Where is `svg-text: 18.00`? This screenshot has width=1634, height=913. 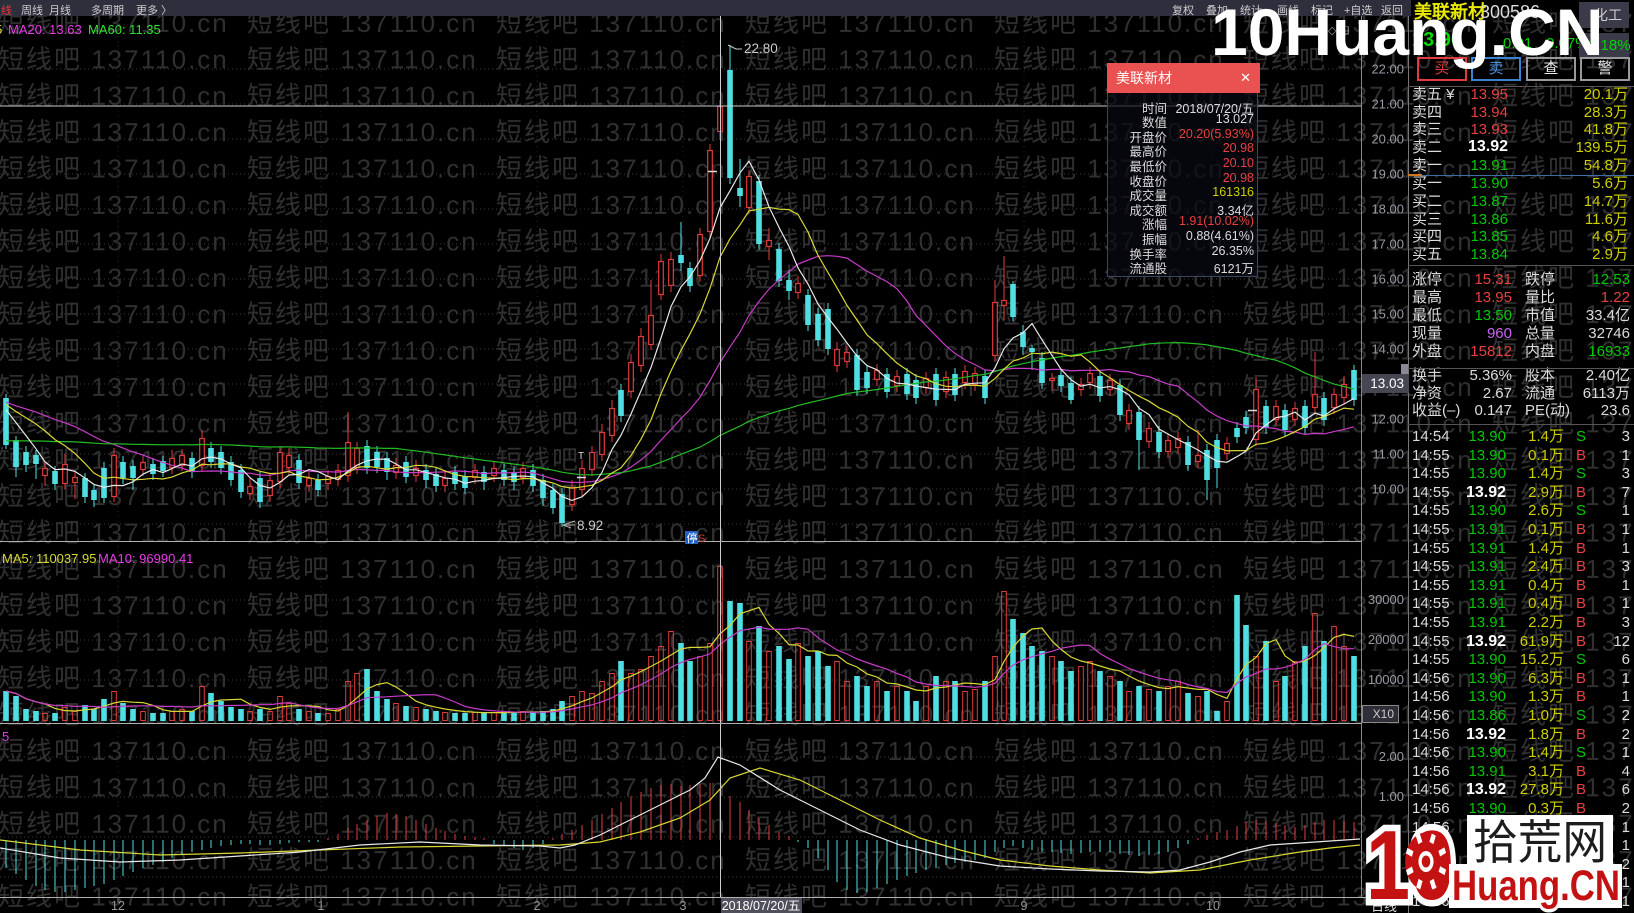 svg-text: 18.00 is located at coordinates (1387, 209).